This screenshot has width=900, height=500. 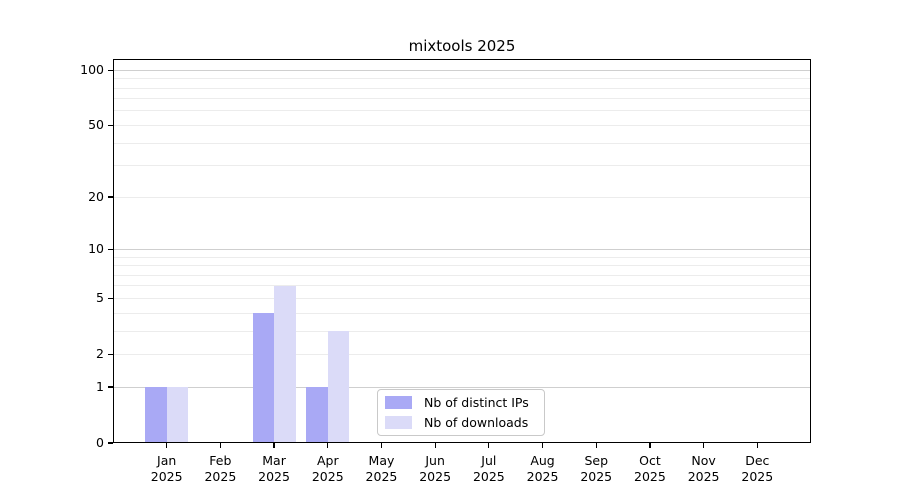 What do you see at coordinates (100, 442) in the screenshot?
I see `y-tick-label: 0` at bounding box center [100, 442].